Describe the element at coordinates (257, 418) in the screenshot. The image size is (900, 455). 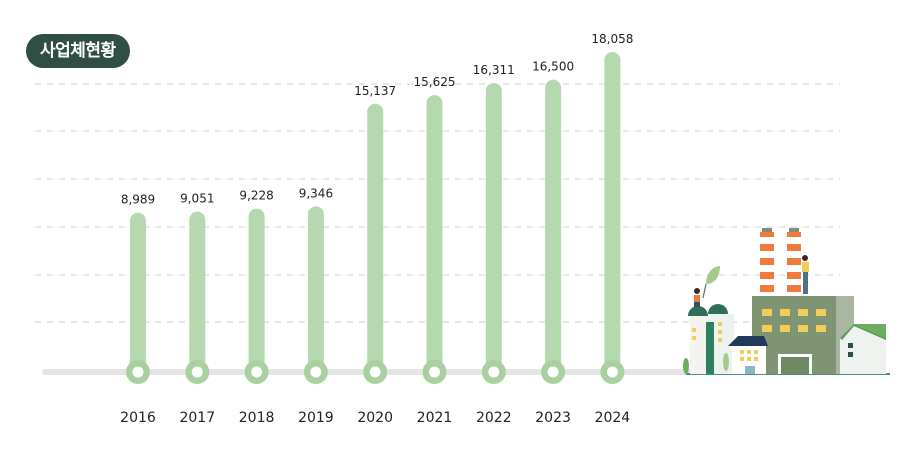
I see `category-label: 2018` at that location.